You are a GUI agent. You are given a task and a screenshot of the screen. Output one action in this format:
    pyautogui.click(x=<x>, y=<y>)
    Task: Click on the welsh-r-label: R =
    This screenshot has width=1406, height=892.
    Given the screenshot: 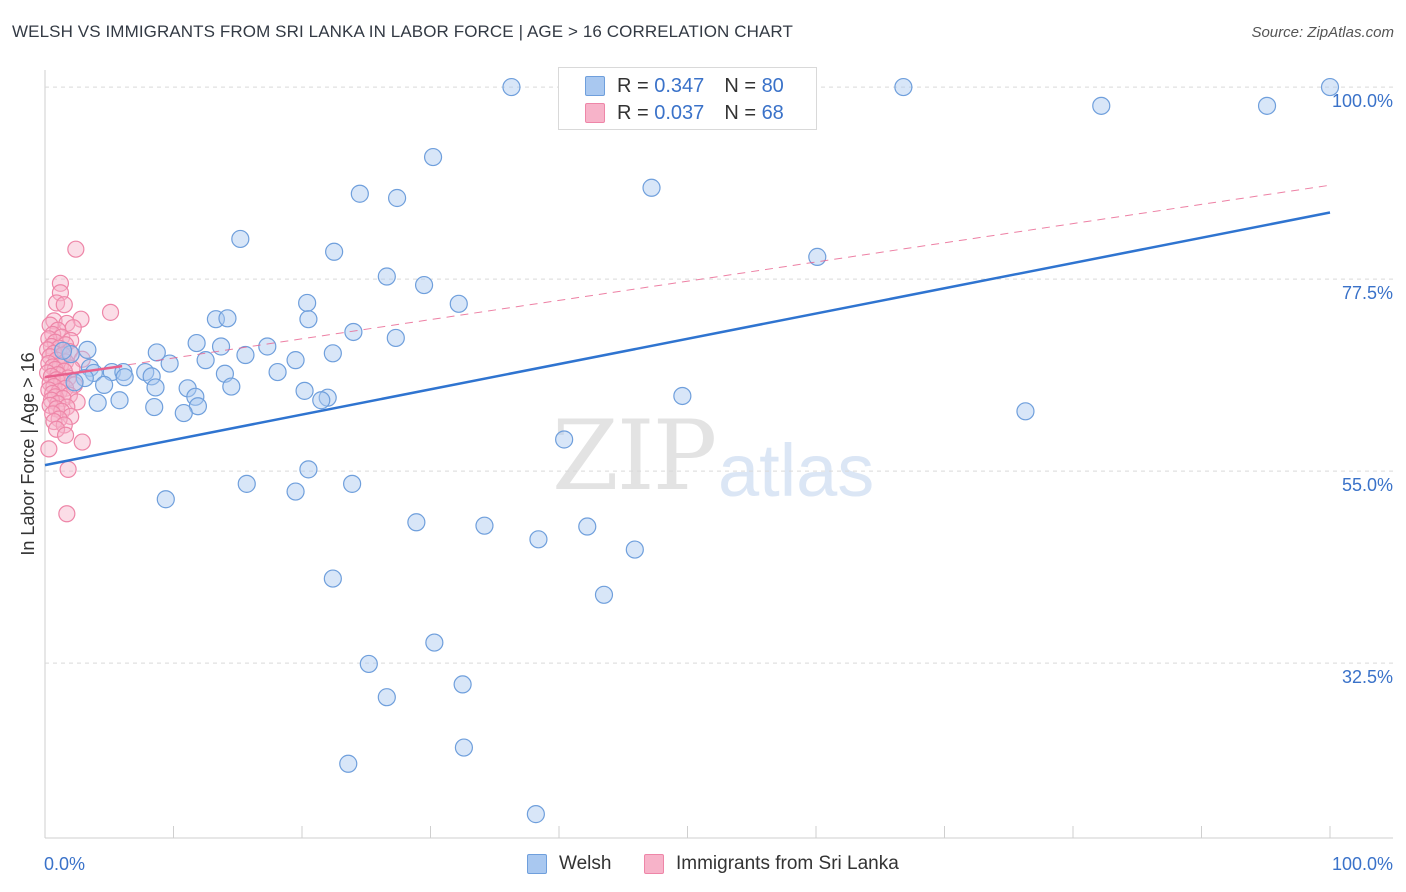 What is the action you would take?
    pyautogui.click(x=636, y=85)
    